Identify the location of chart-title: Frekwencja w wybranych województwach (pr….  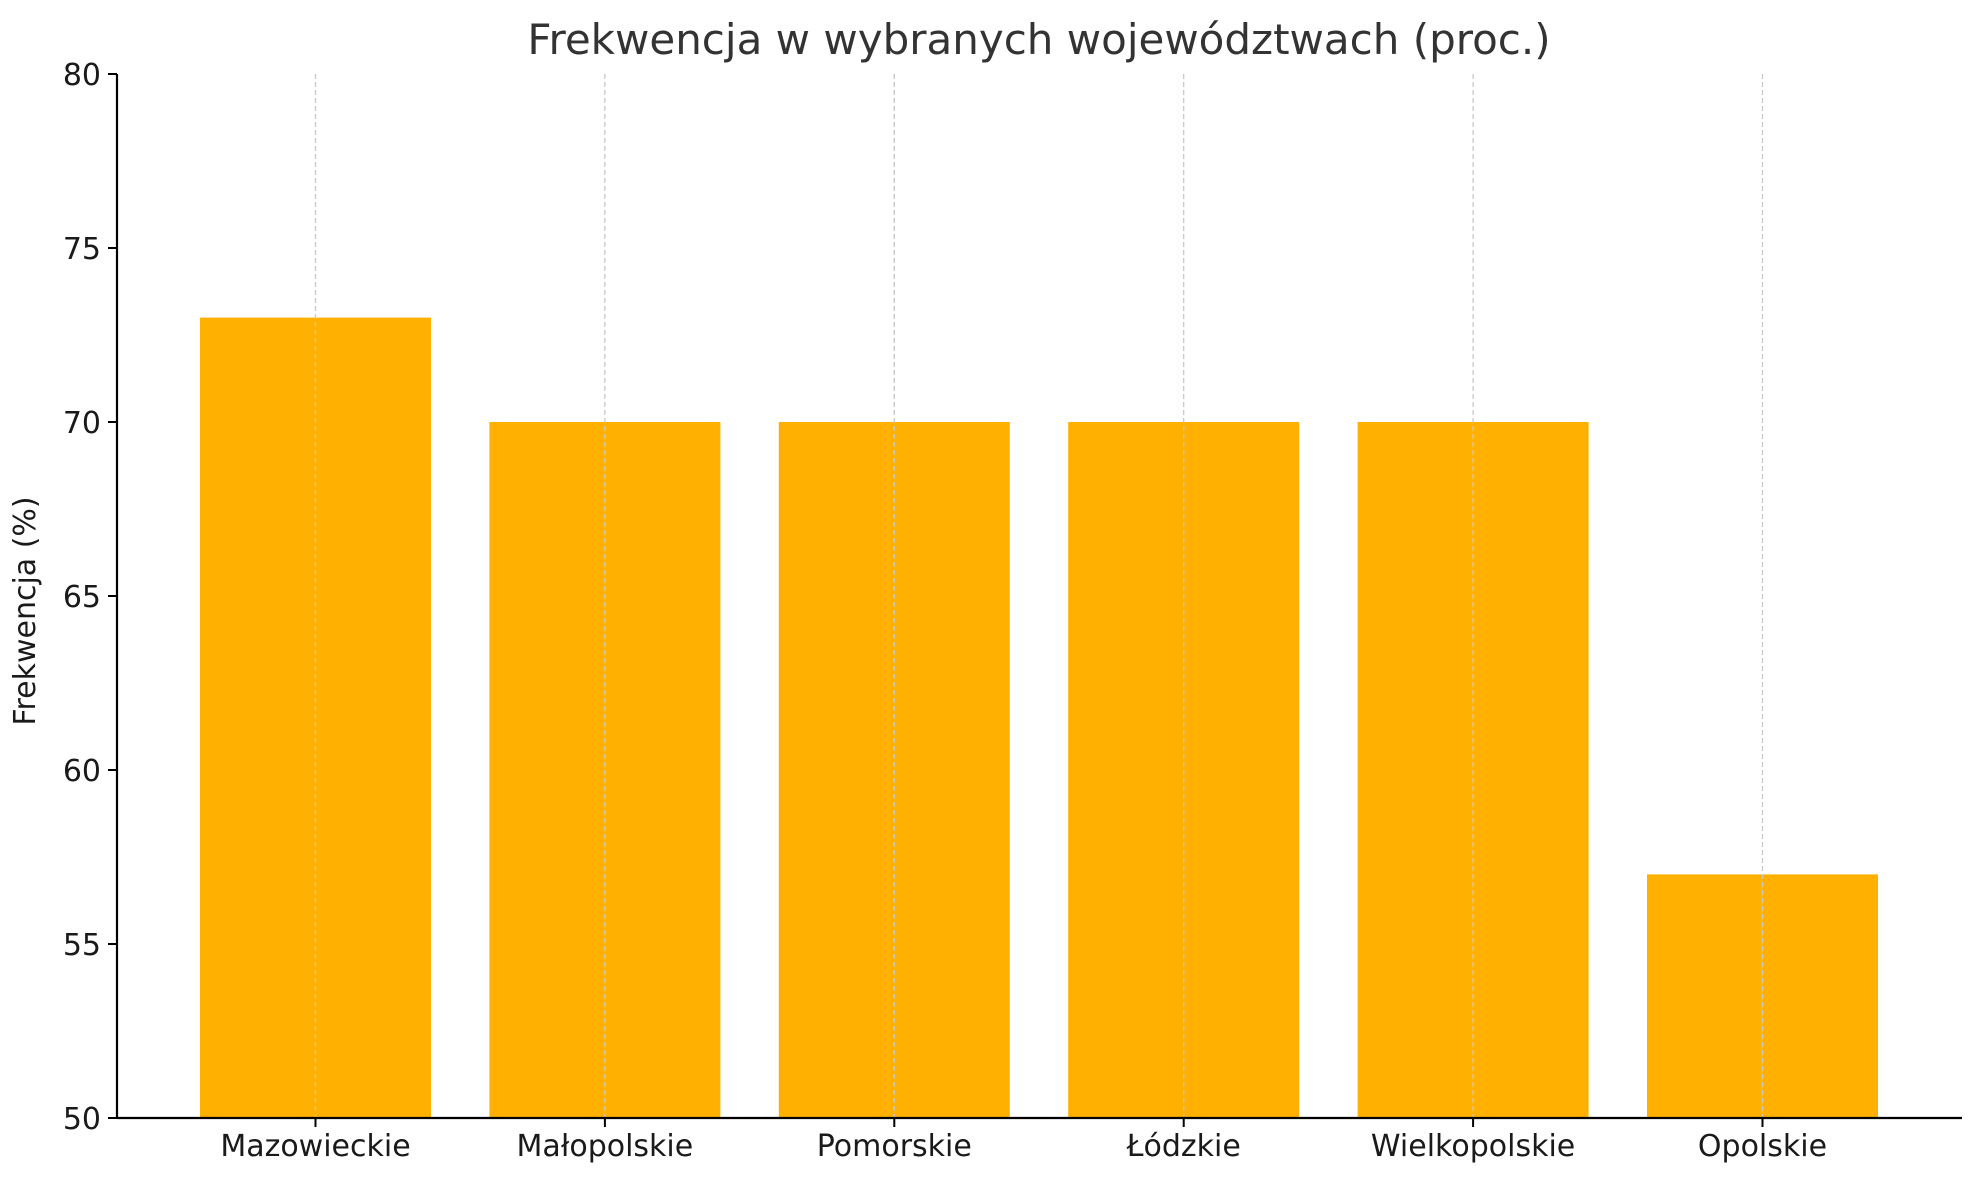
(1038, 39).